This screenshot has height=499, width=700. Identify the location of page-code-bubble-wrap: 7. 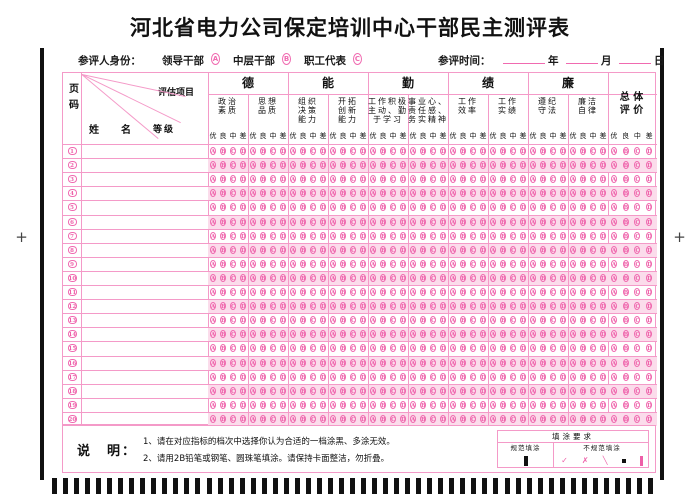
(72, 236).